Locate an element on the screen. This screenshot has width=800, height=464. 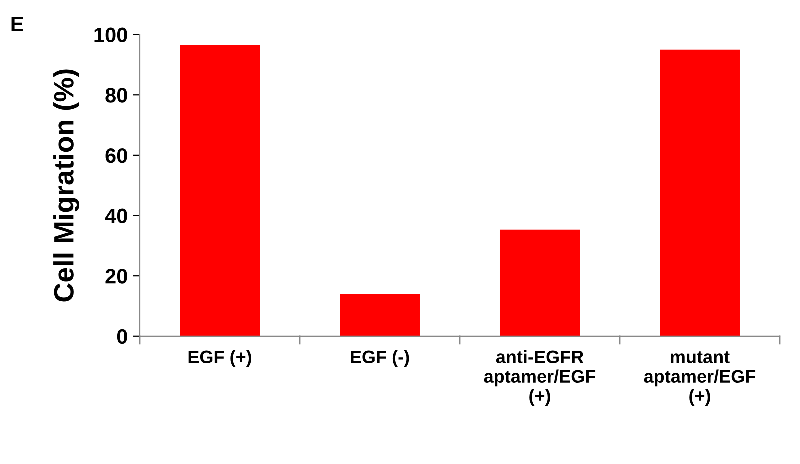
y-axis-title: Cell Migration (%) is located at coordinates (67, 186).